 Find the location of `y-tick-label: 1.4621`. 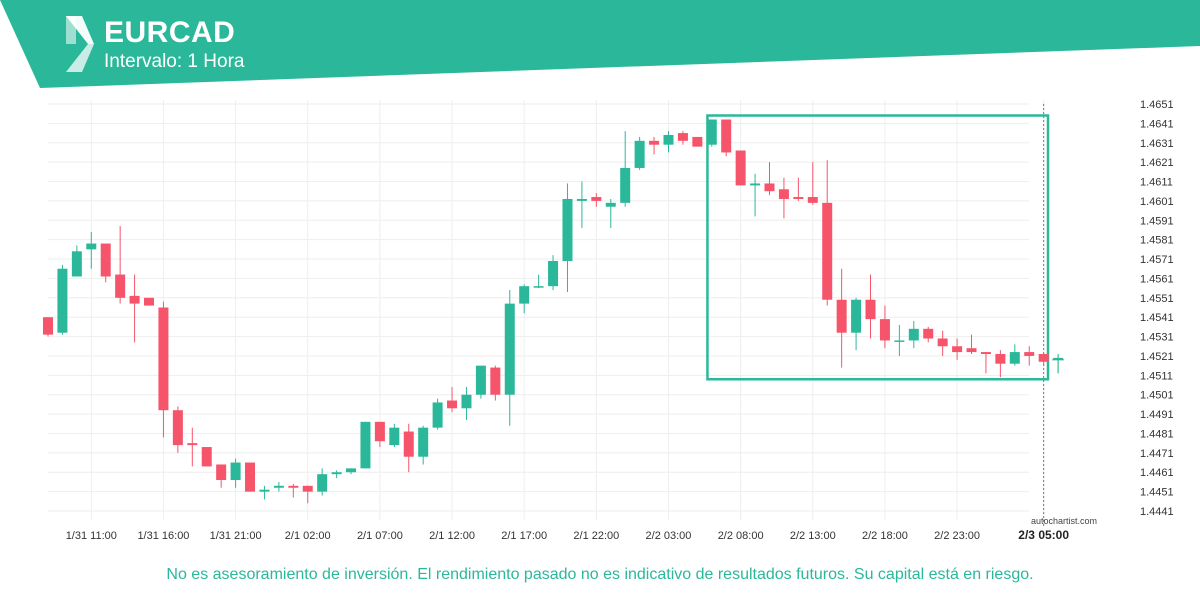

y-tick-label: 1.4621 is located at coordinates (1157, 163).